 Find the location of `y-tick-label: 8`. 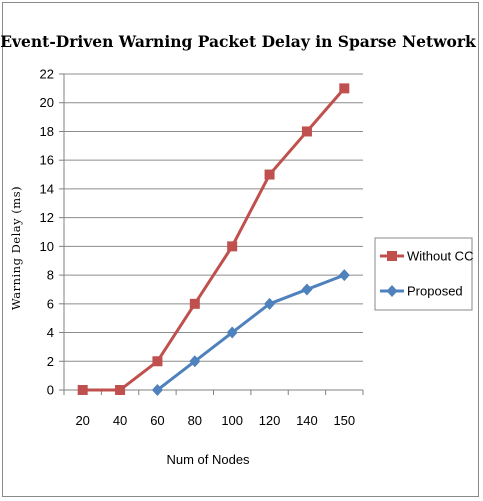

y-tick-label: 8 is located at coordinates (50, 275).